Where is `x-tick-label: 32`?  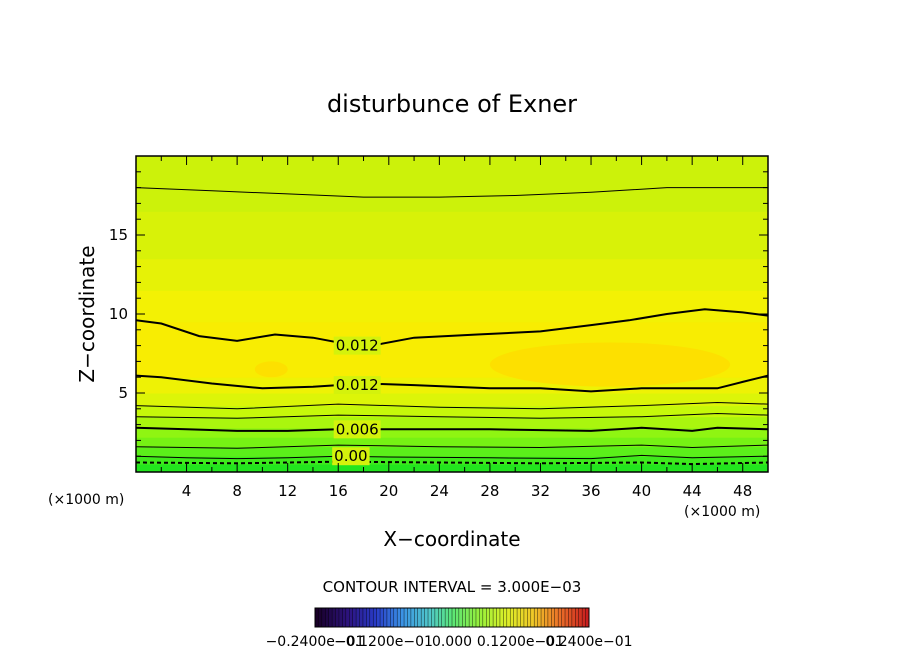
x-tick-label: 32 is located at coordinates (540, 491).